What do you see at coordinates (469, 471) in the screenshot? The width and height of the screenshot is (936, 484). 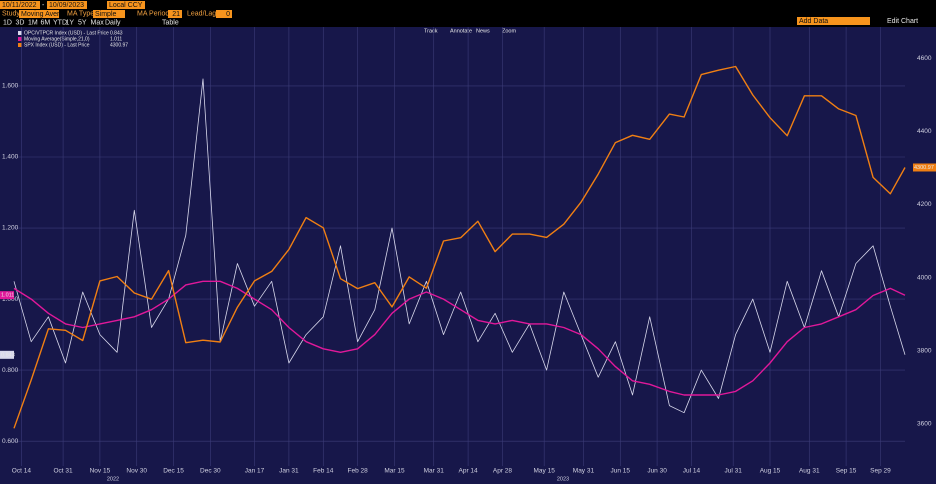 I see `x-tick-label: Apr 14` at bounding box center [469, 471].